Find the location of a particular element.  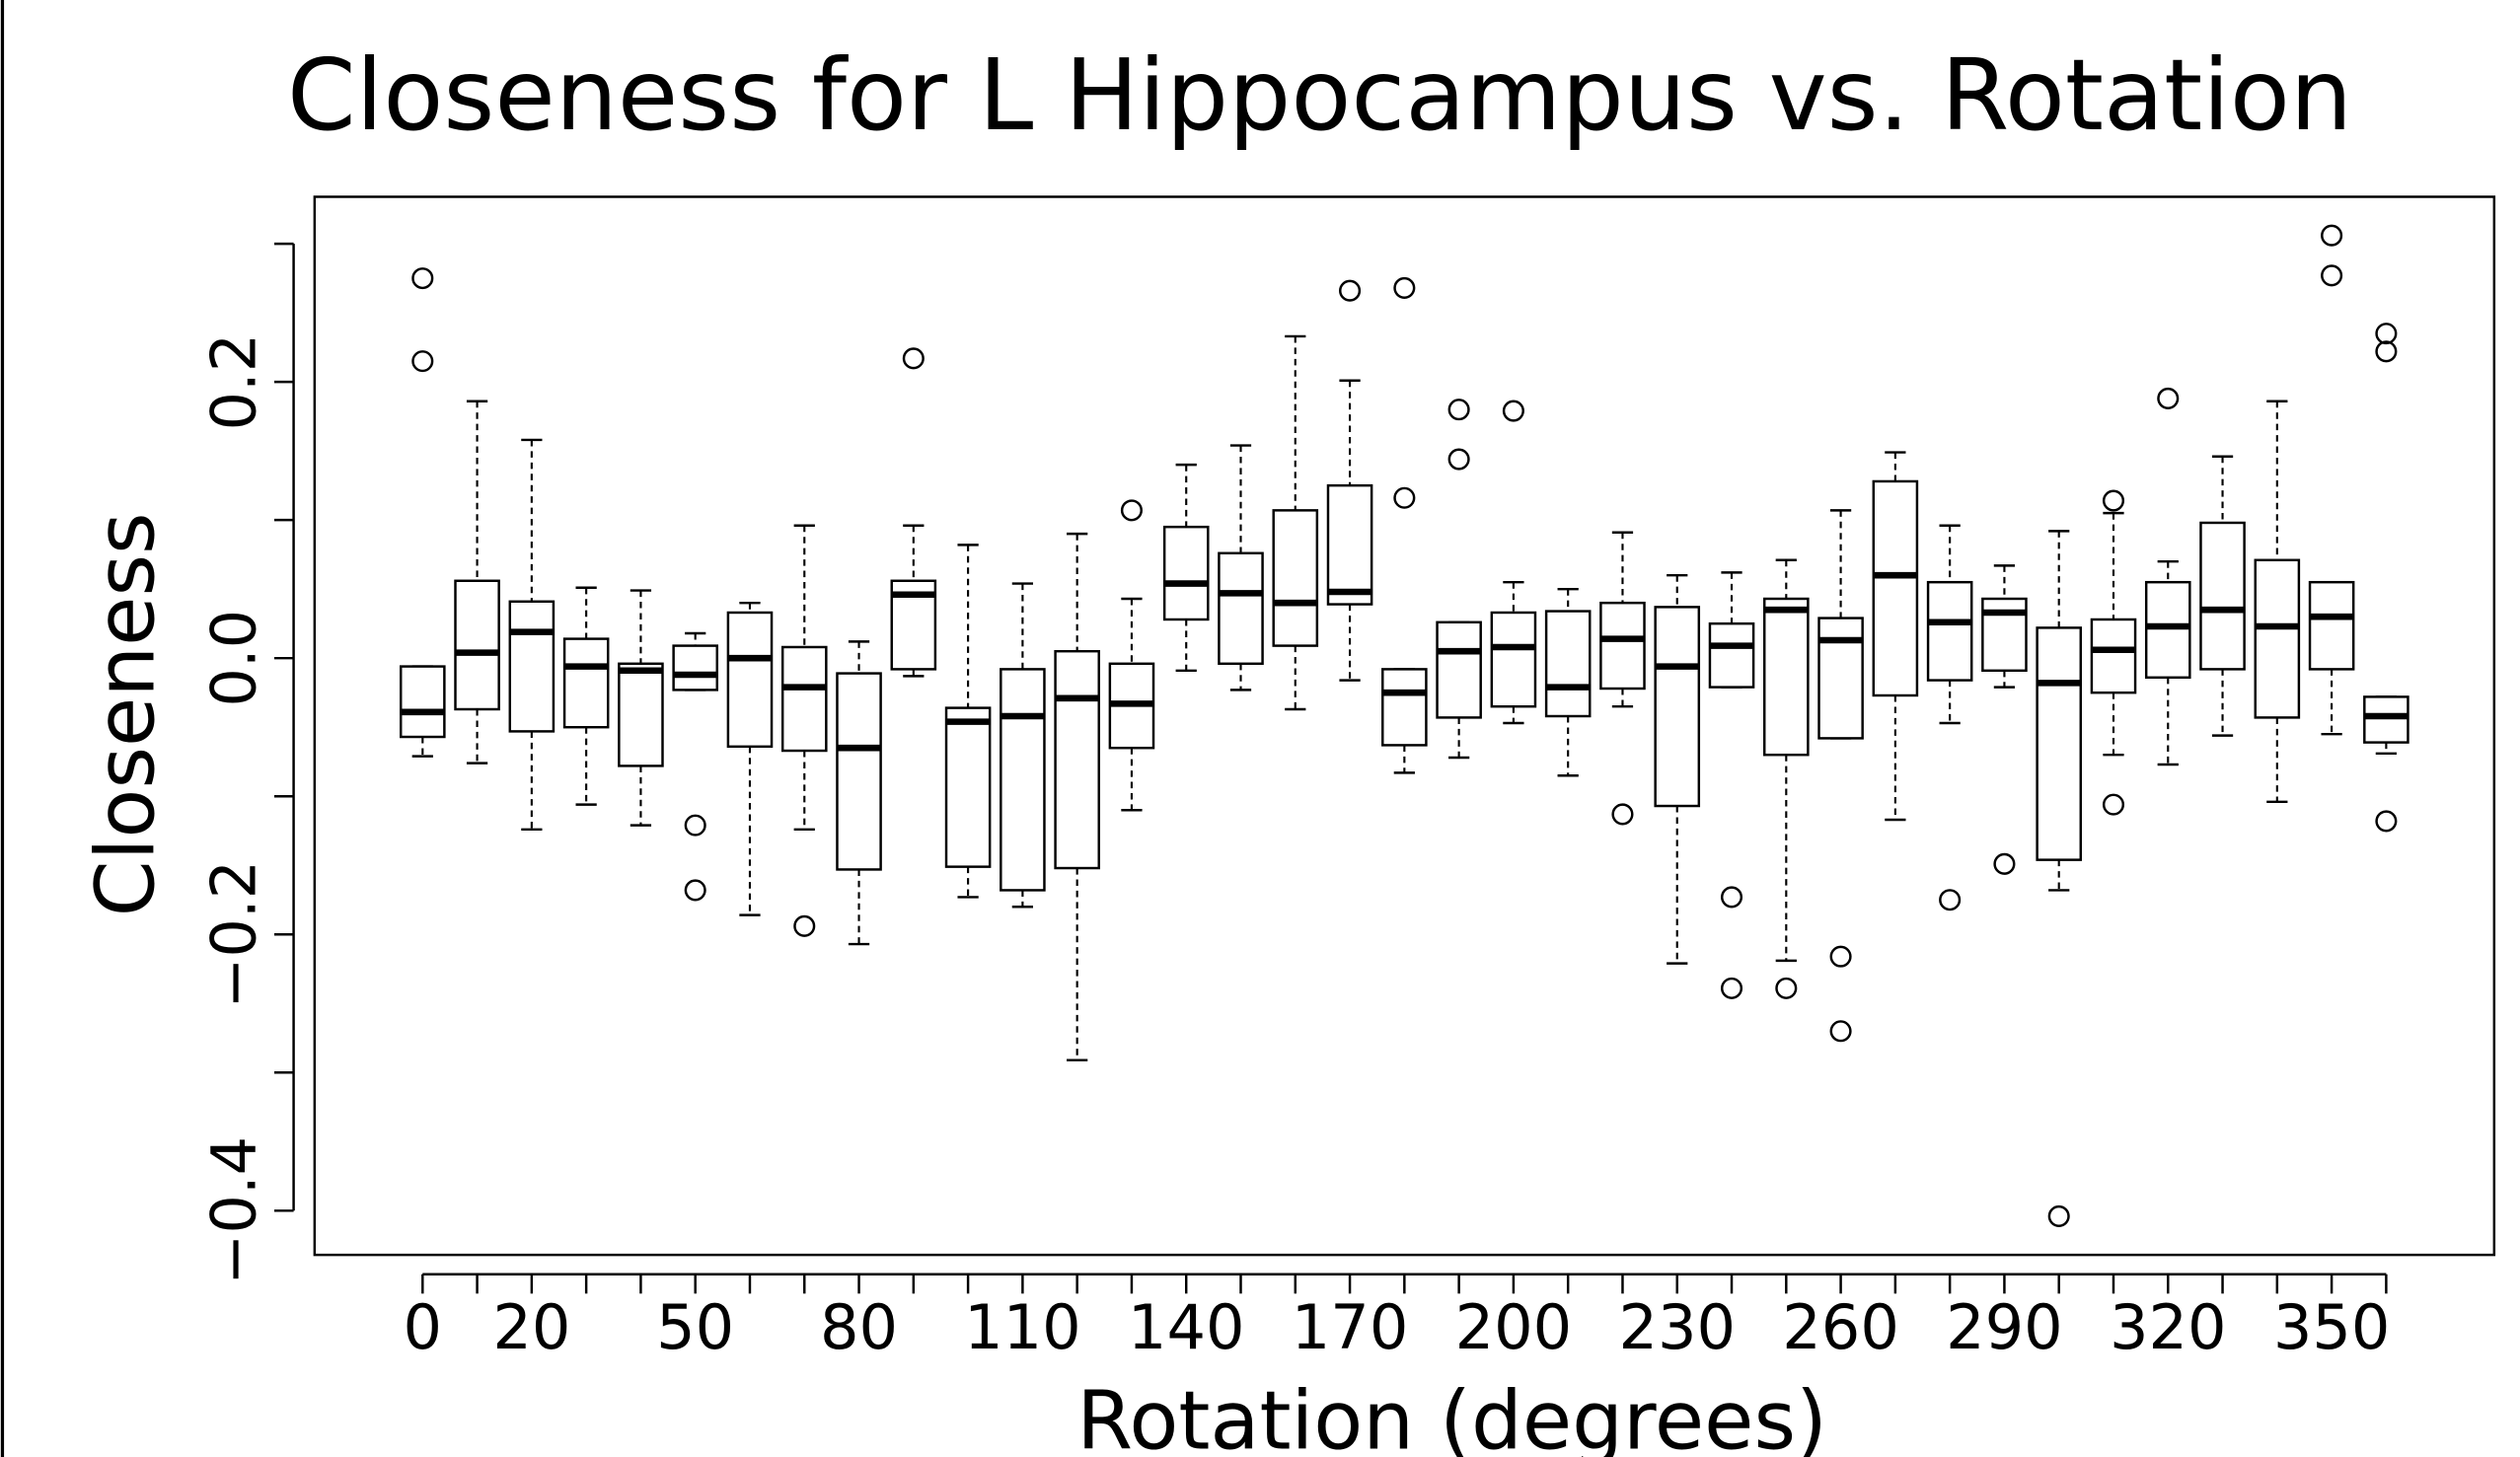

x-tick-label: 50 is located at coordinates (695, 1327).